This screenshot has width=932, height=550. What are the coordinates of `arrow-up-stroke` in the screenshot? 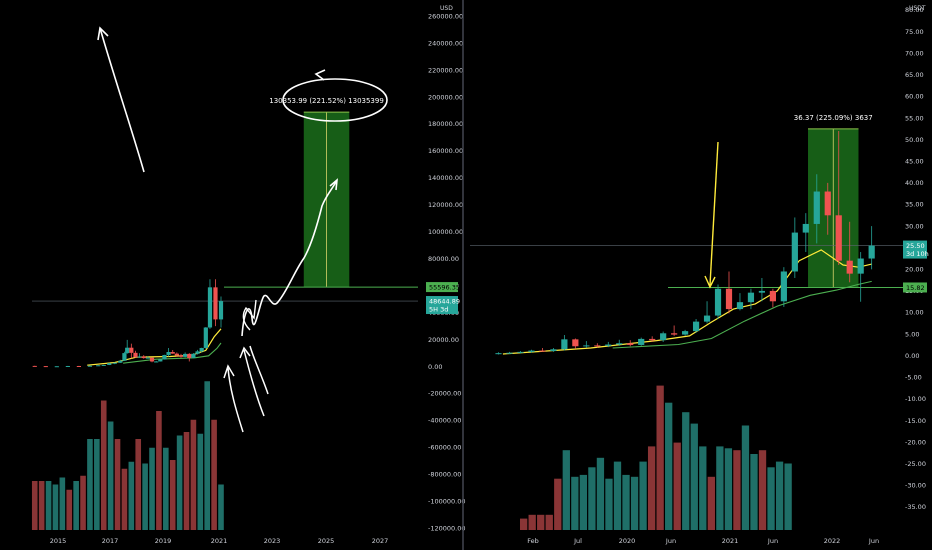 It's located at (122, 100).